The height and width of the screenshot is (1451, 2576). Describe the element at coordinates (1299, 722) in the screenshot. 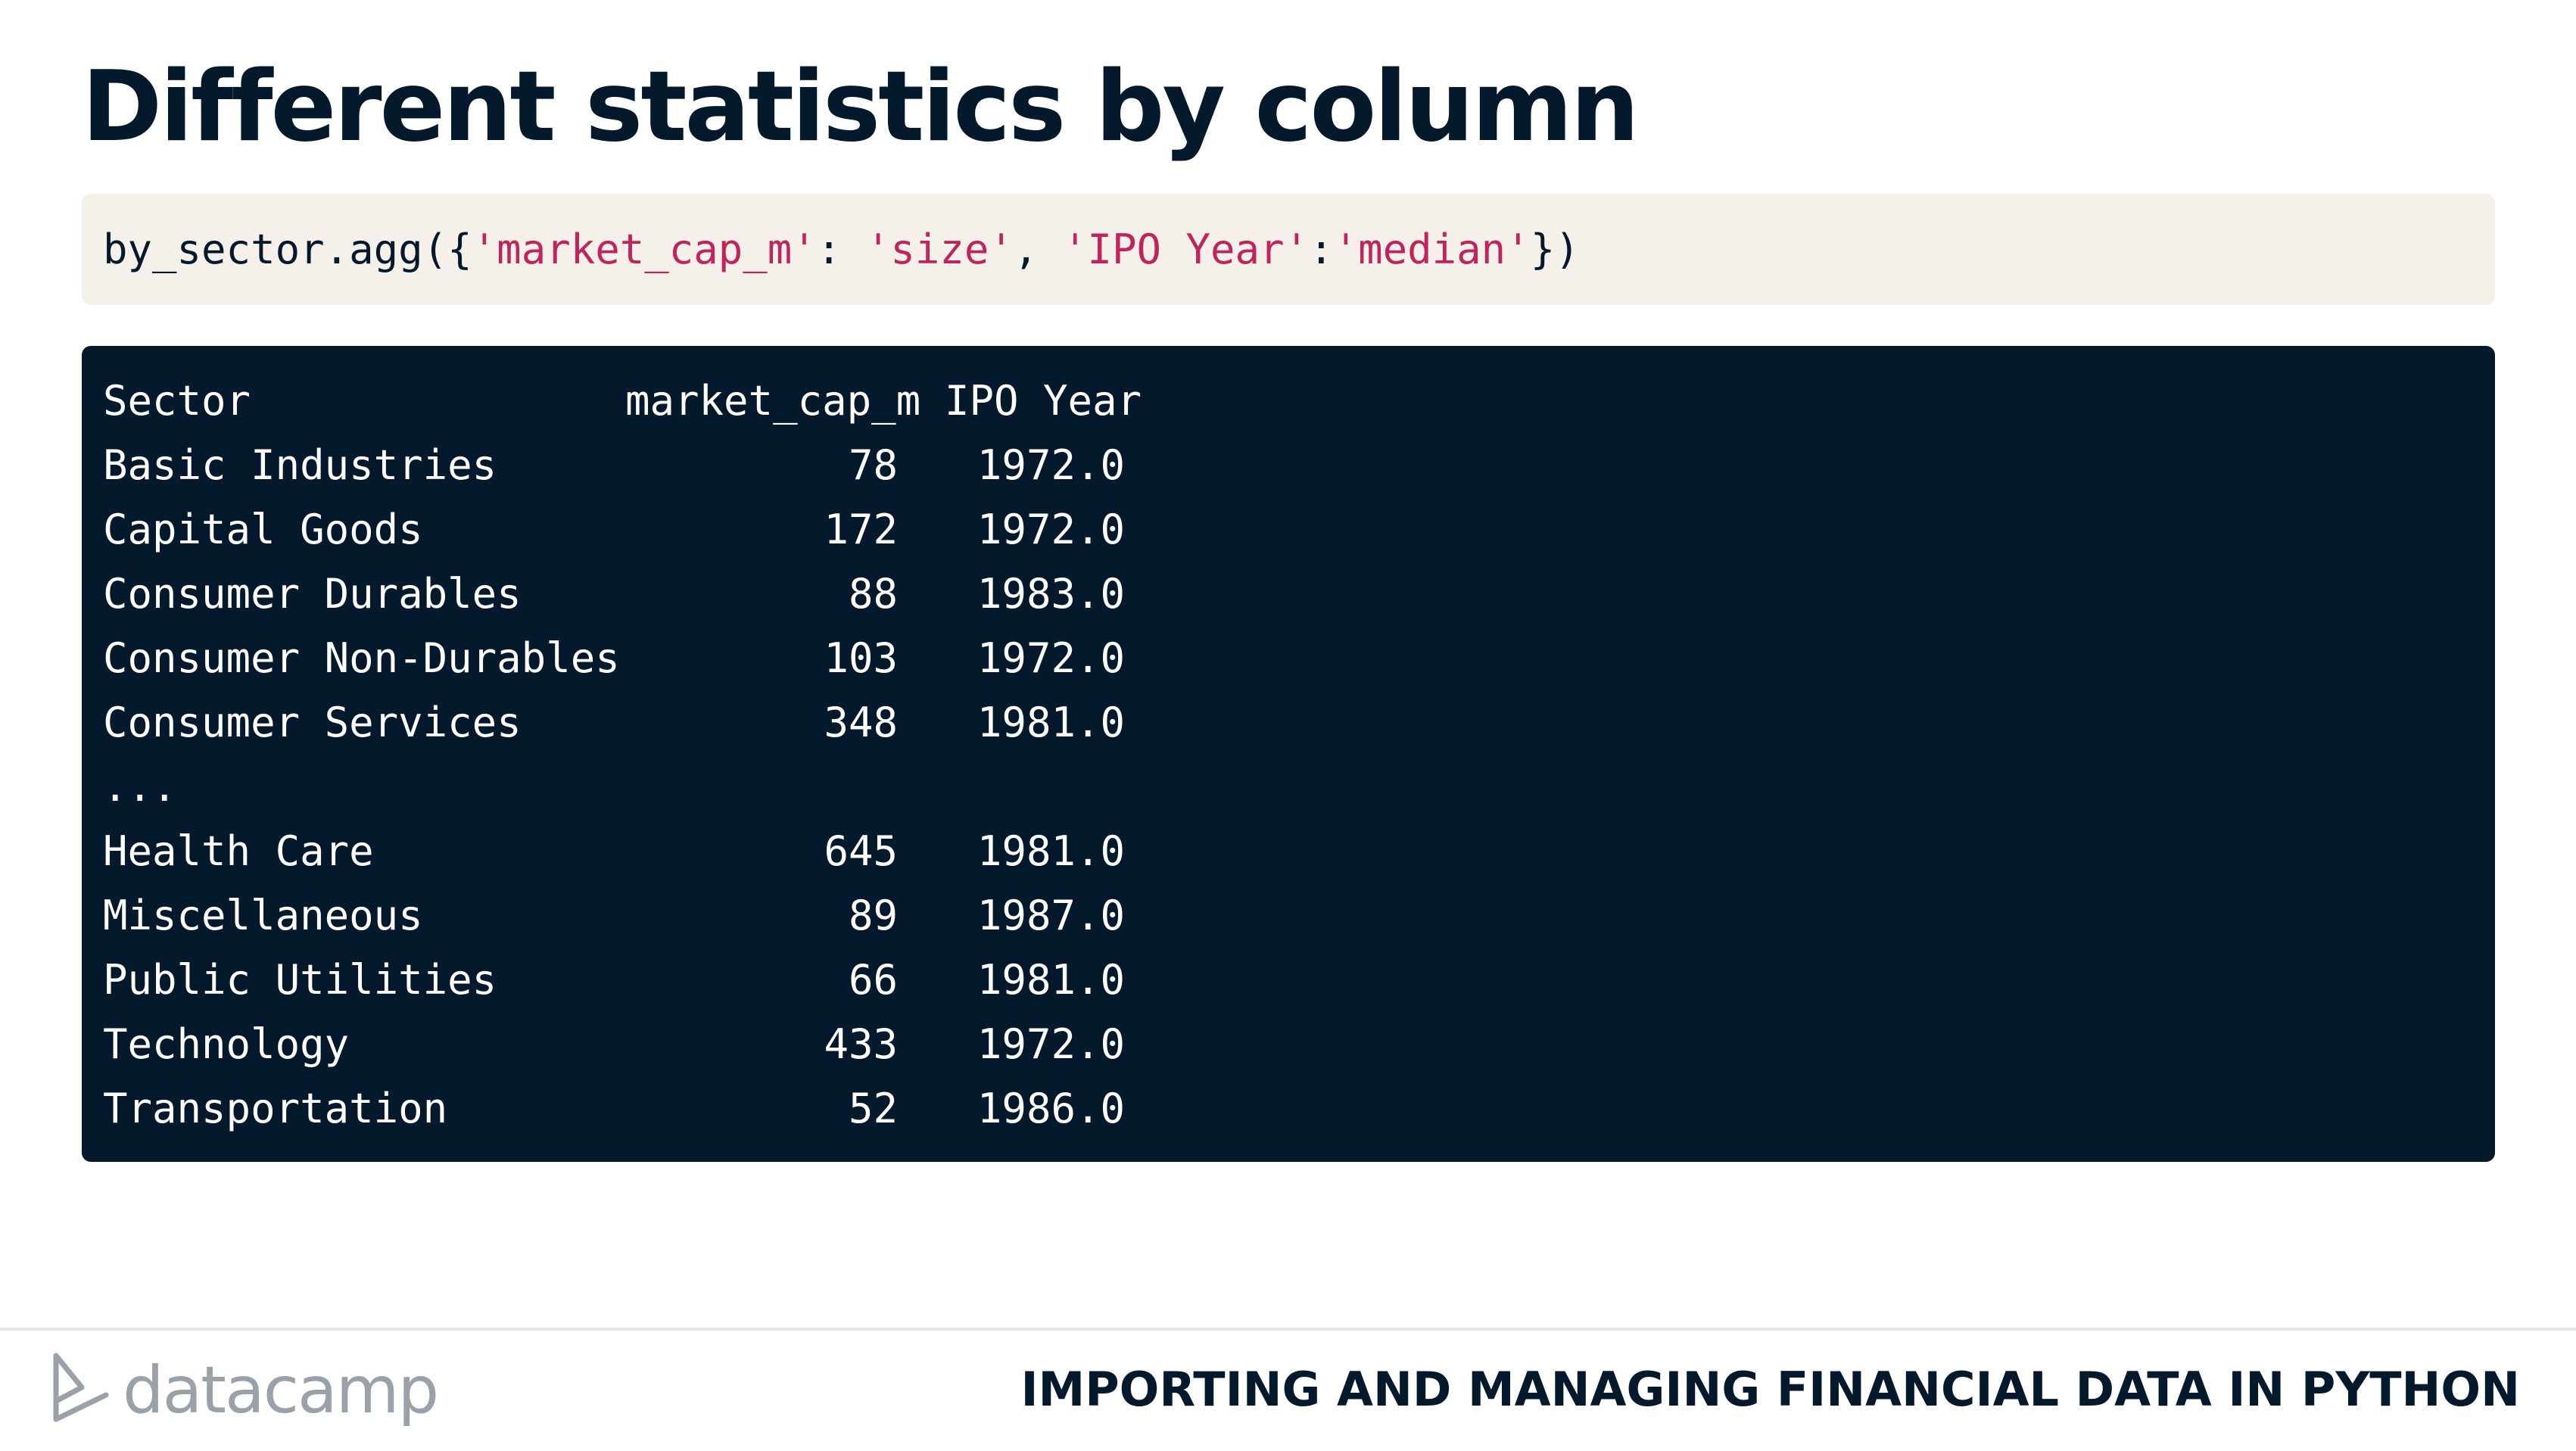

I see `output-row: Consumer Services 348 1981.0` at that location.